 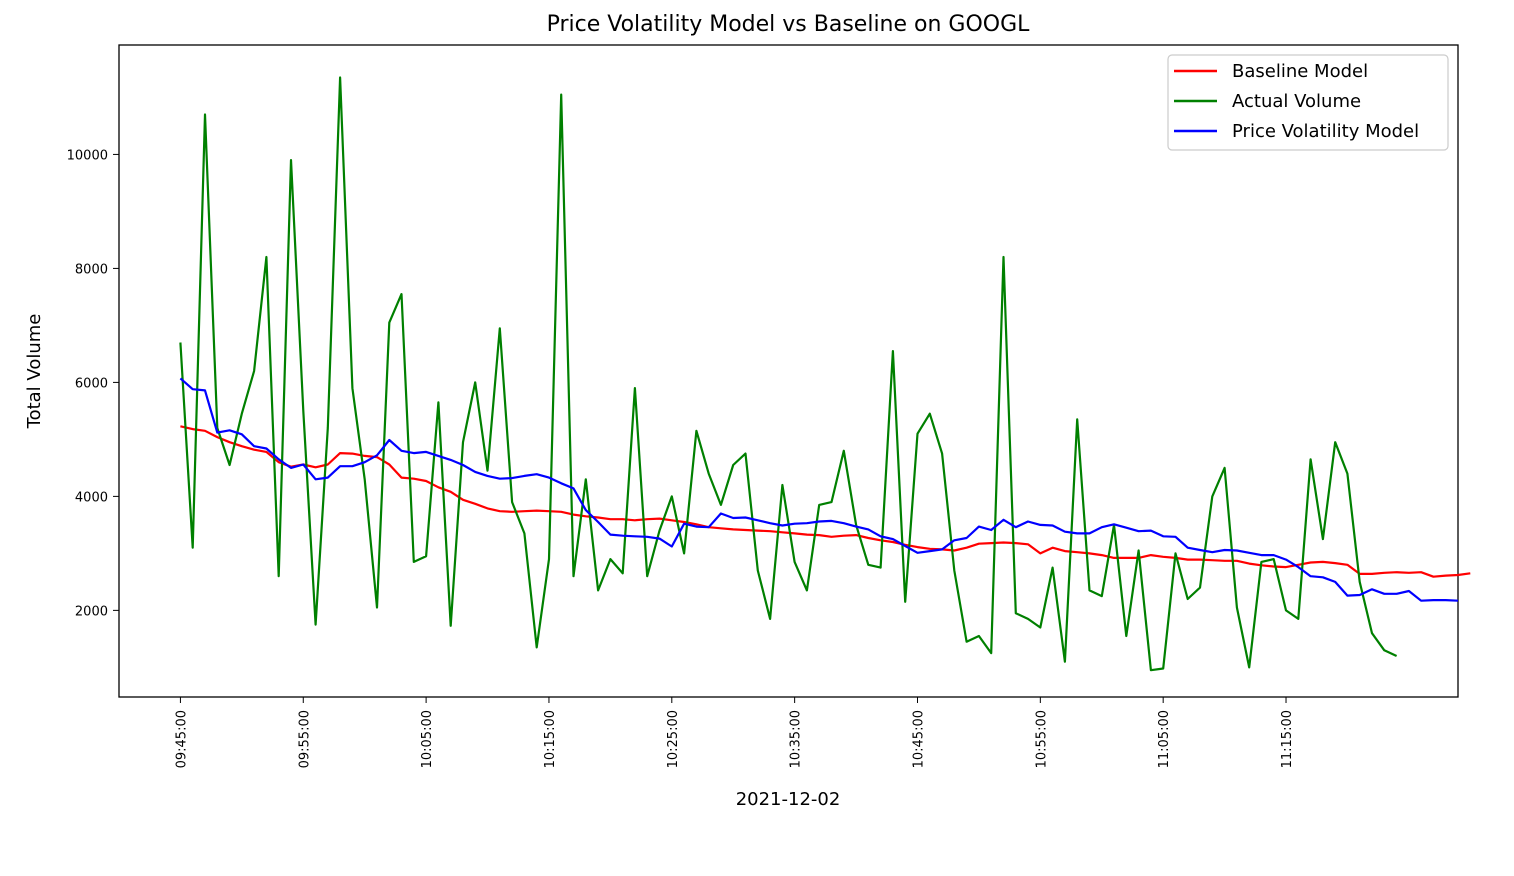 I want to click on y-tick-label: 2000, so click(x=91, y=611).